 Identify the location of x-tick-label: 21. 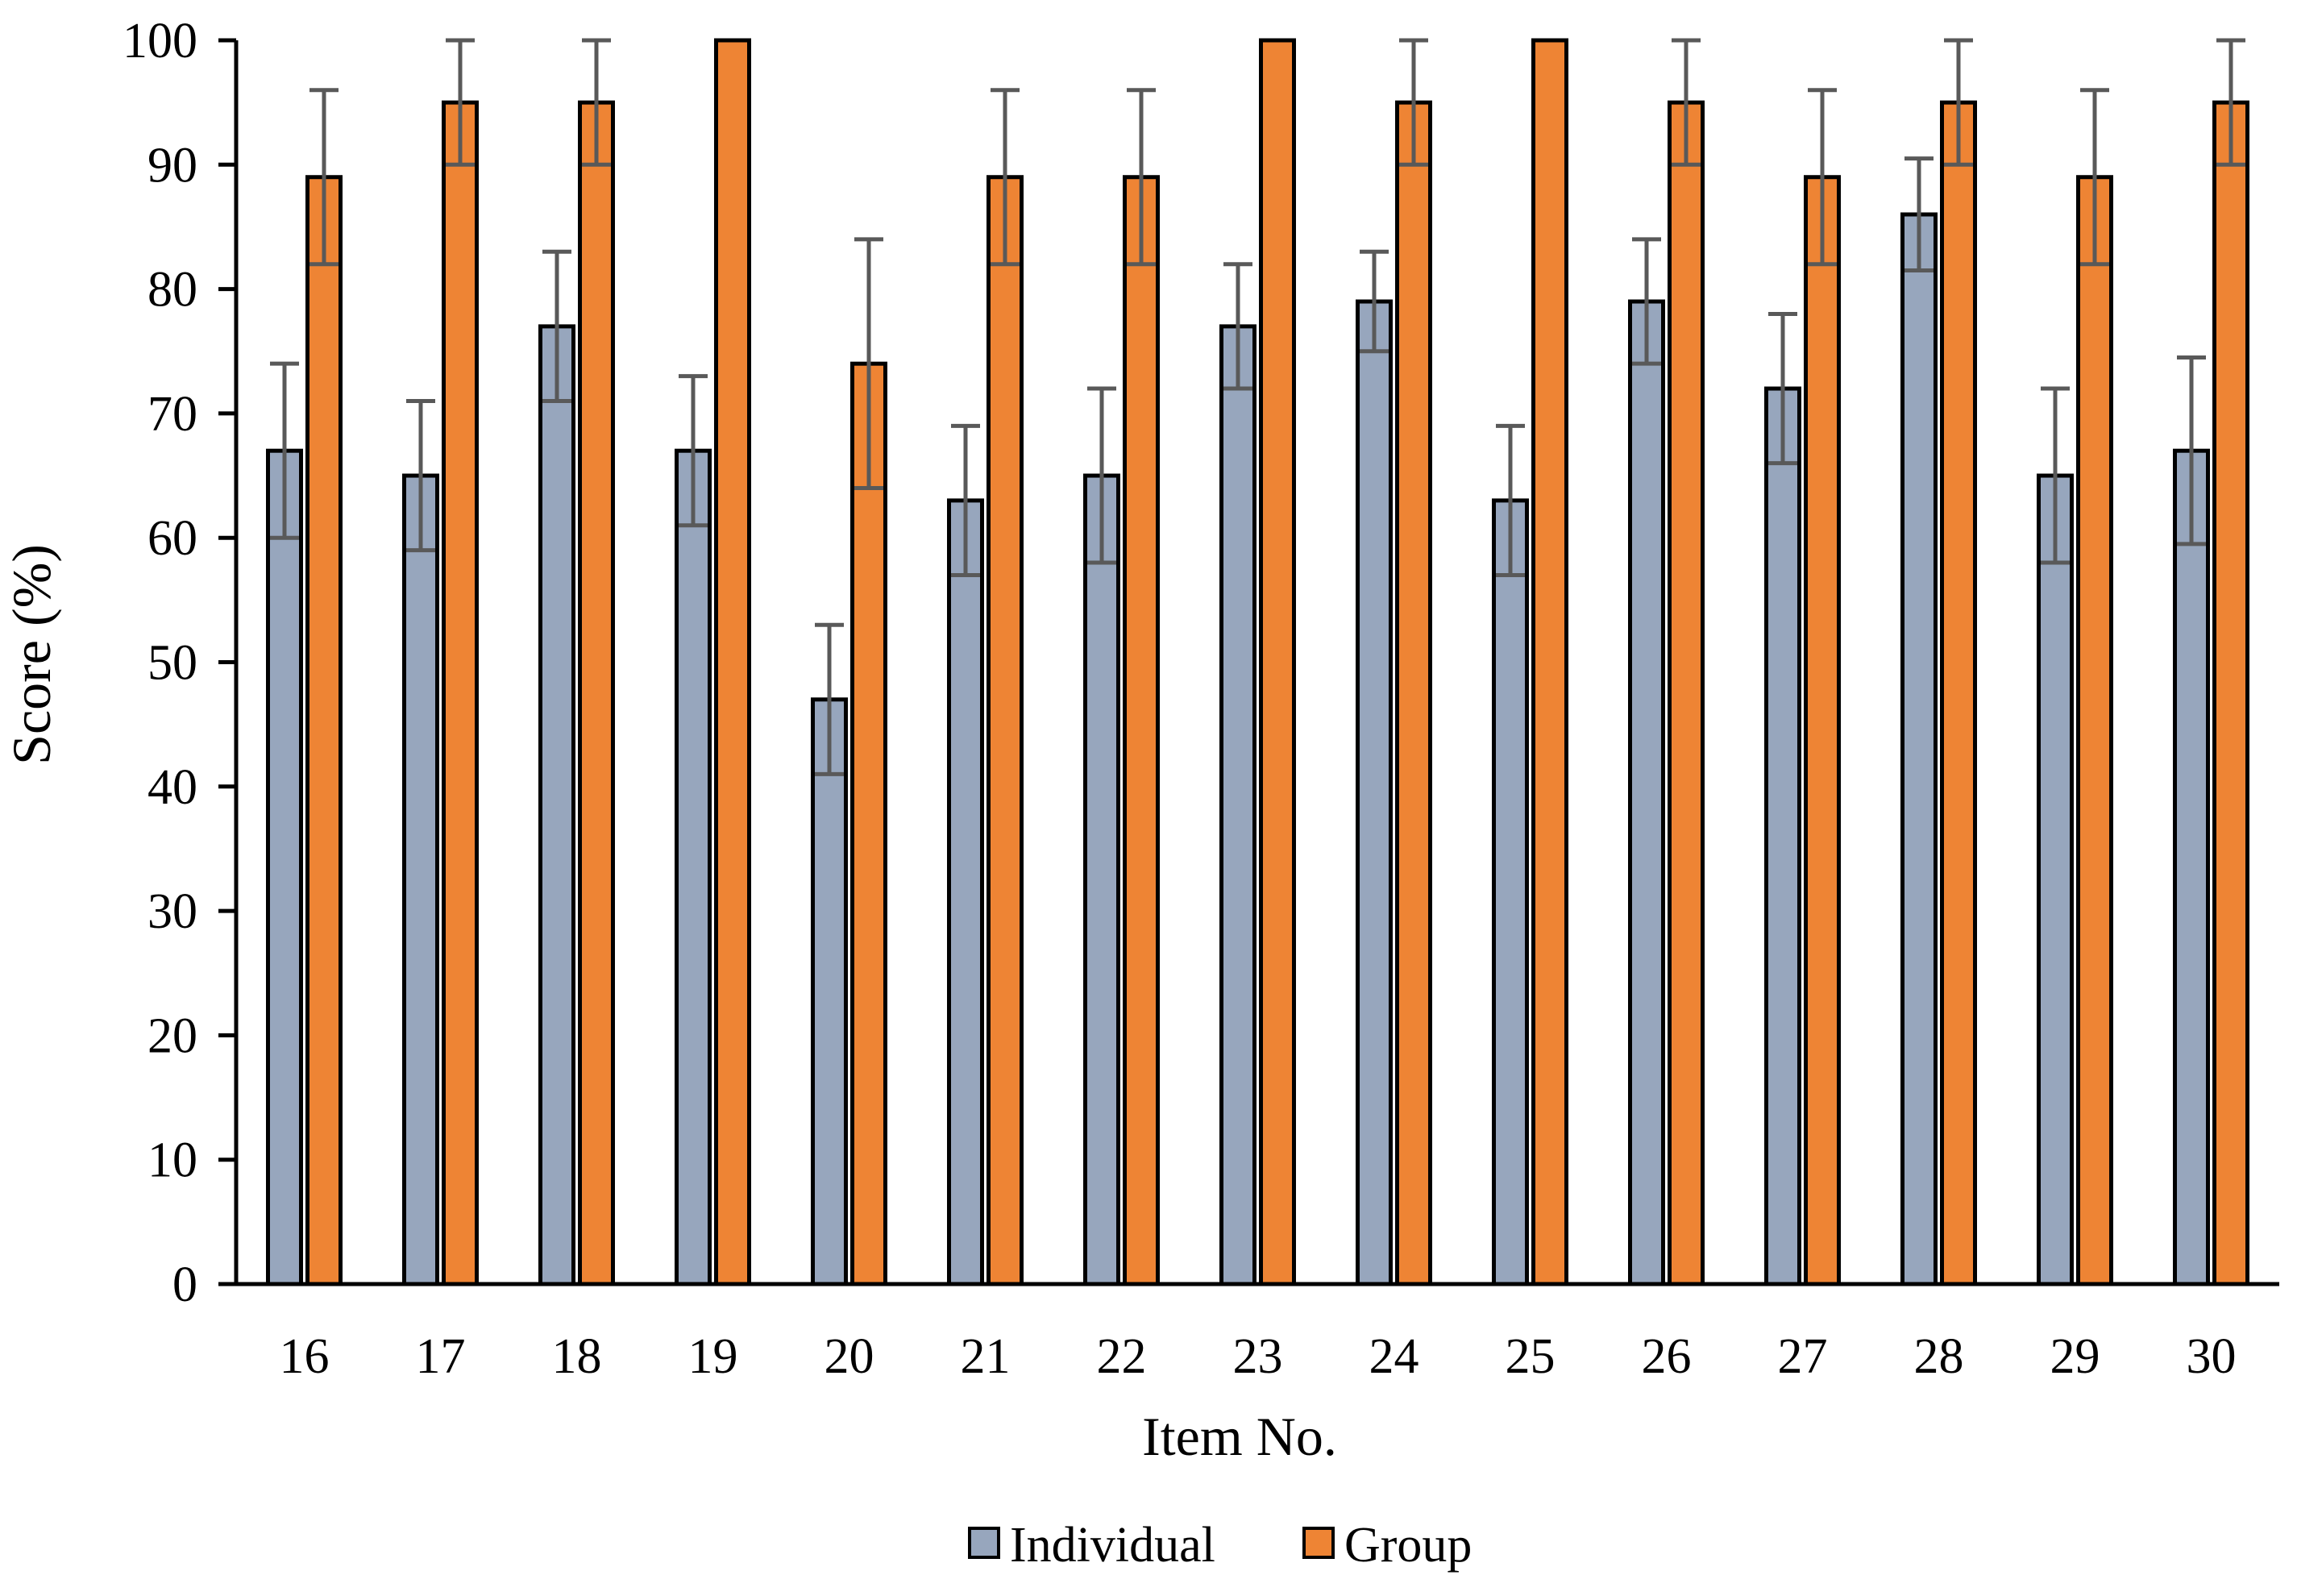
(986, 1356).